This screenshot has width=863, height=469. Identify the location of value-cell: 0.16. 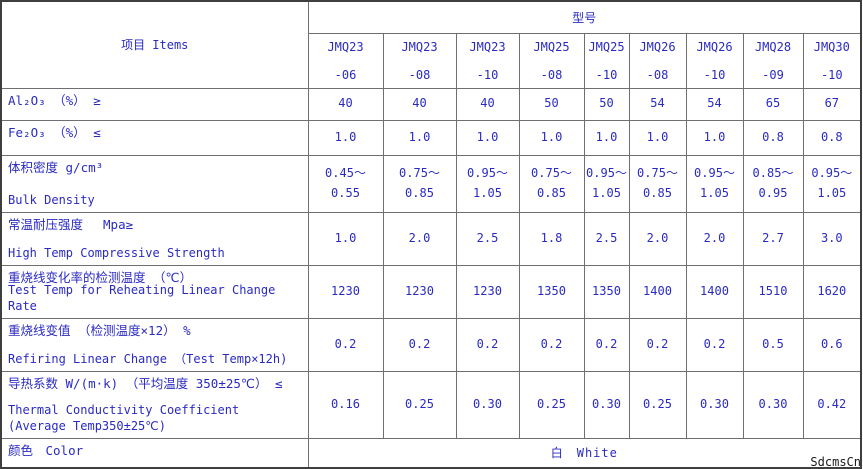
(345, 404).